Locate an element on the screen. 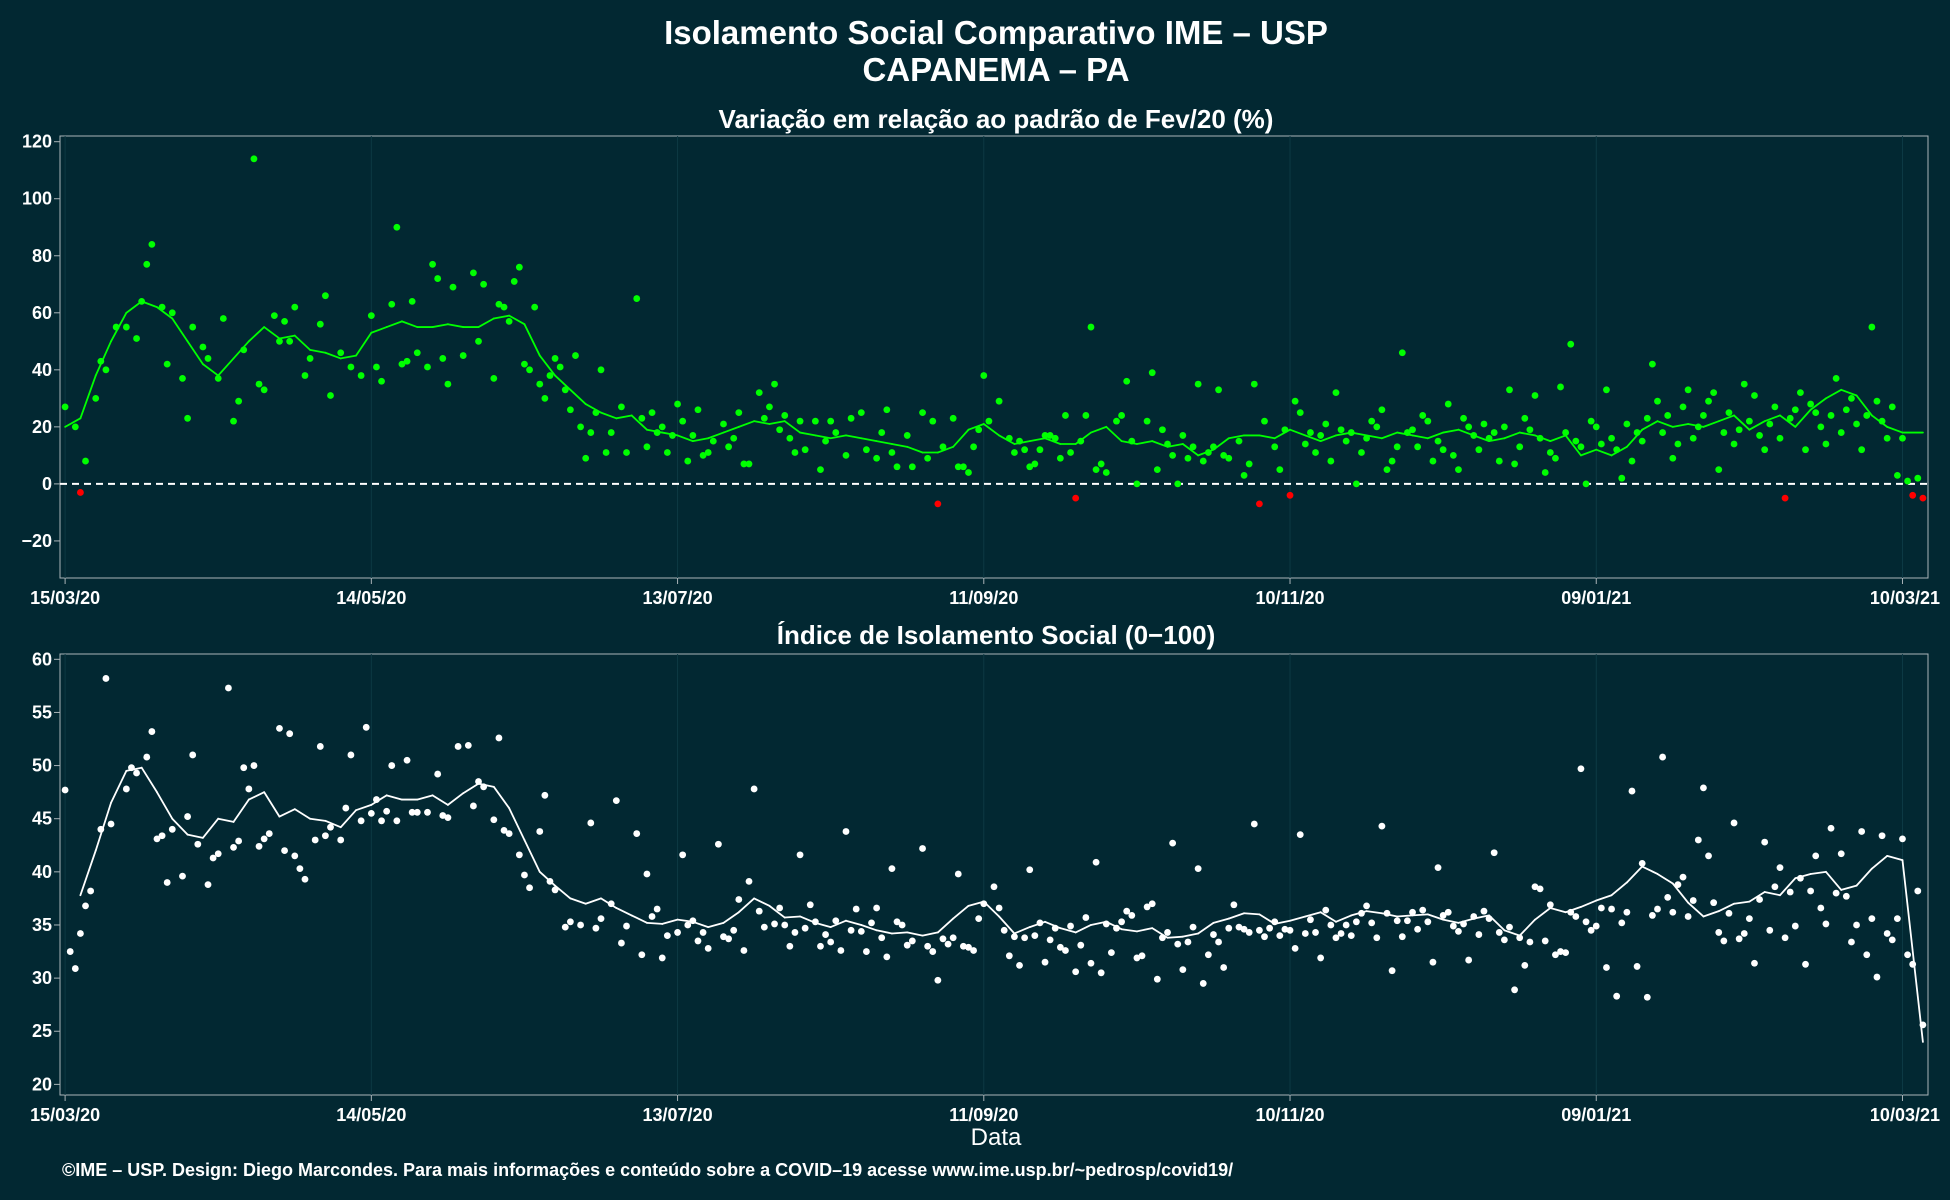 The height and width of the screenshot is (1200, 1950). index-y-tick-label: 25 is located at coordinates (42, 1031).